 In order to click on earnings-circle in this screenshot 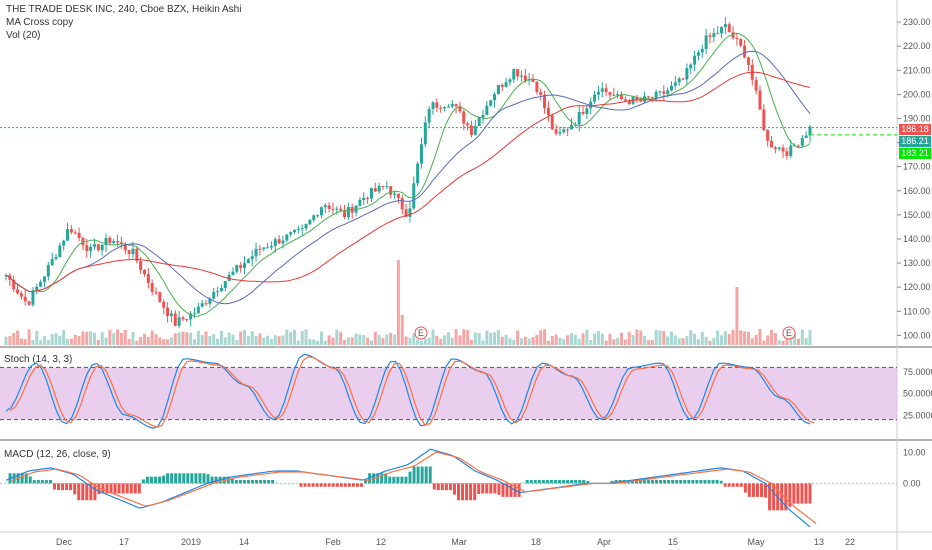, I will do `click(789, 333)`.